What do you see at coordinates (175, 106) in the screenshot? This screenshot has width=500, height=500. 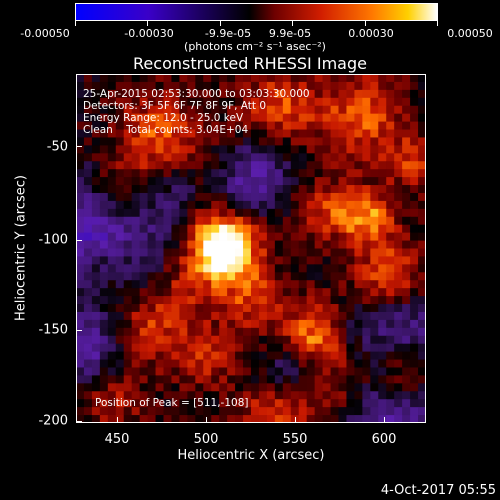 I see `annotation-detectors: Detectors: 3F 5F 6F 7F 8F 9F, Att 0` at bounding box center [175, 106].